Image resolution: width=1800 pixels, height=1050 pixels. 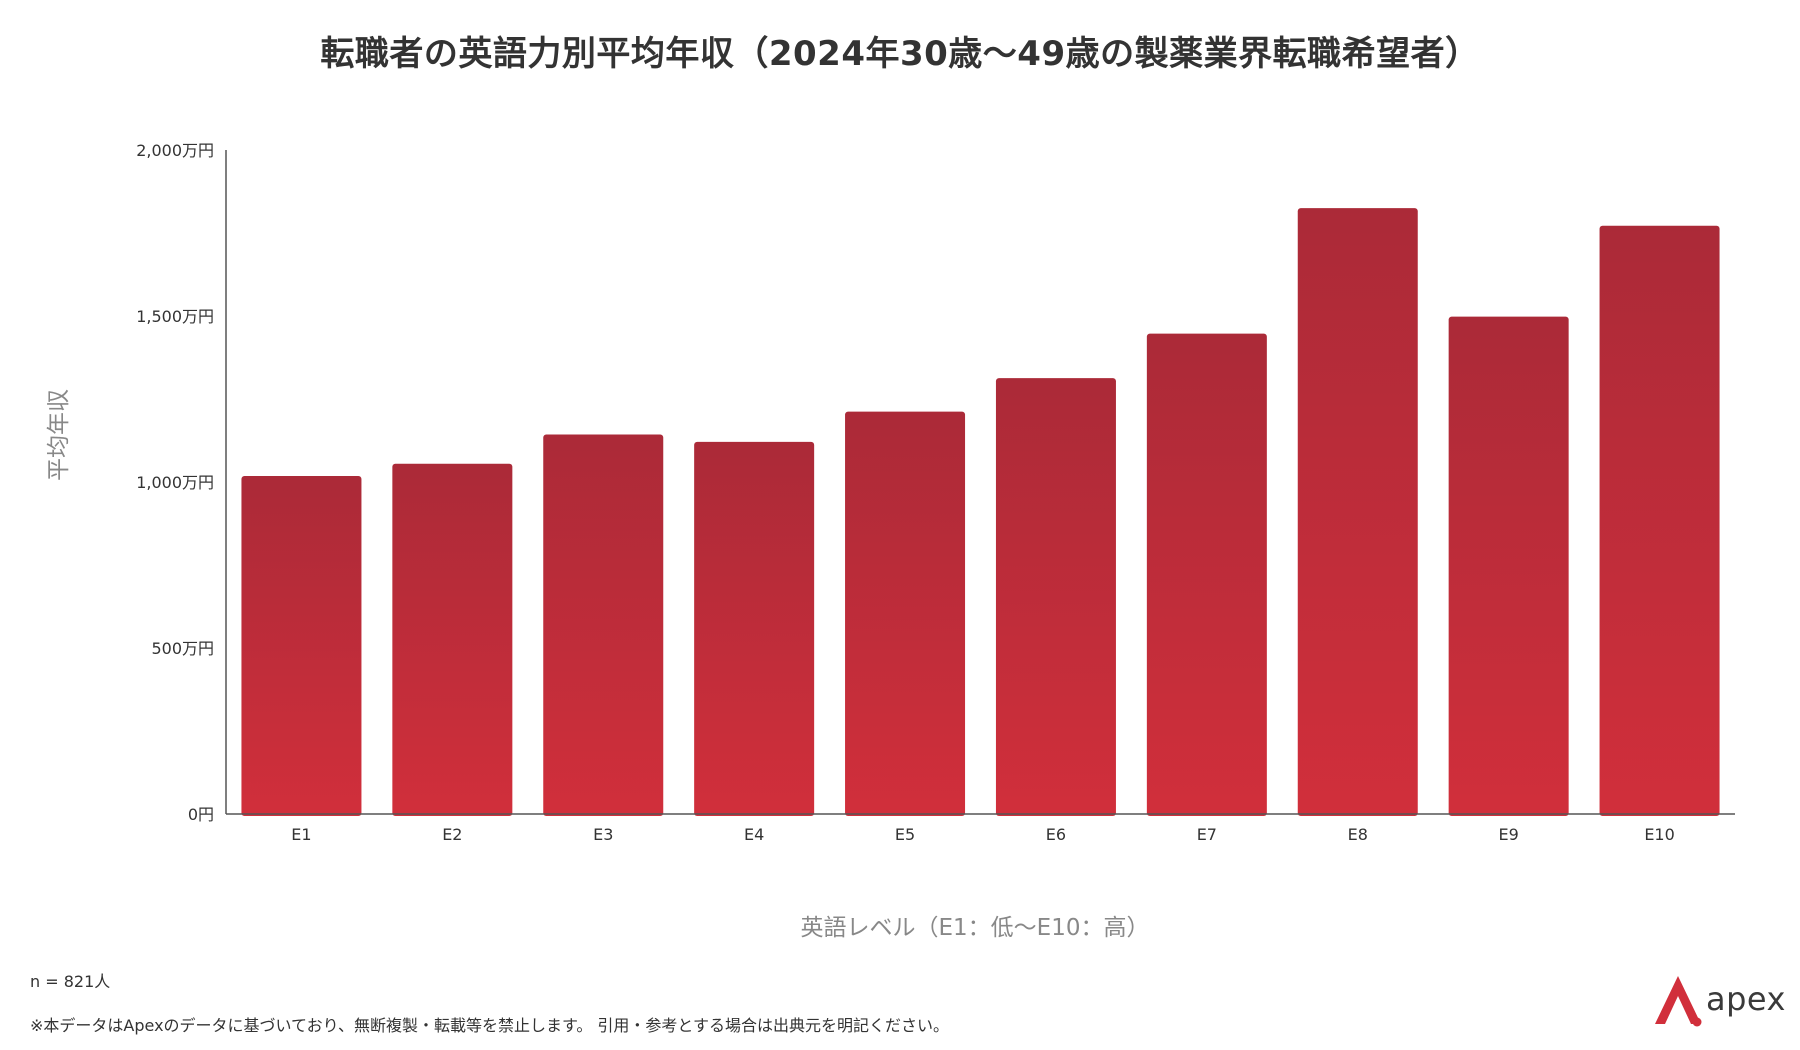 What do you see at coordinates (1056, 834) in the screenshot?
I see `x-tick-label: E6` at bounding box center [1056, 834].